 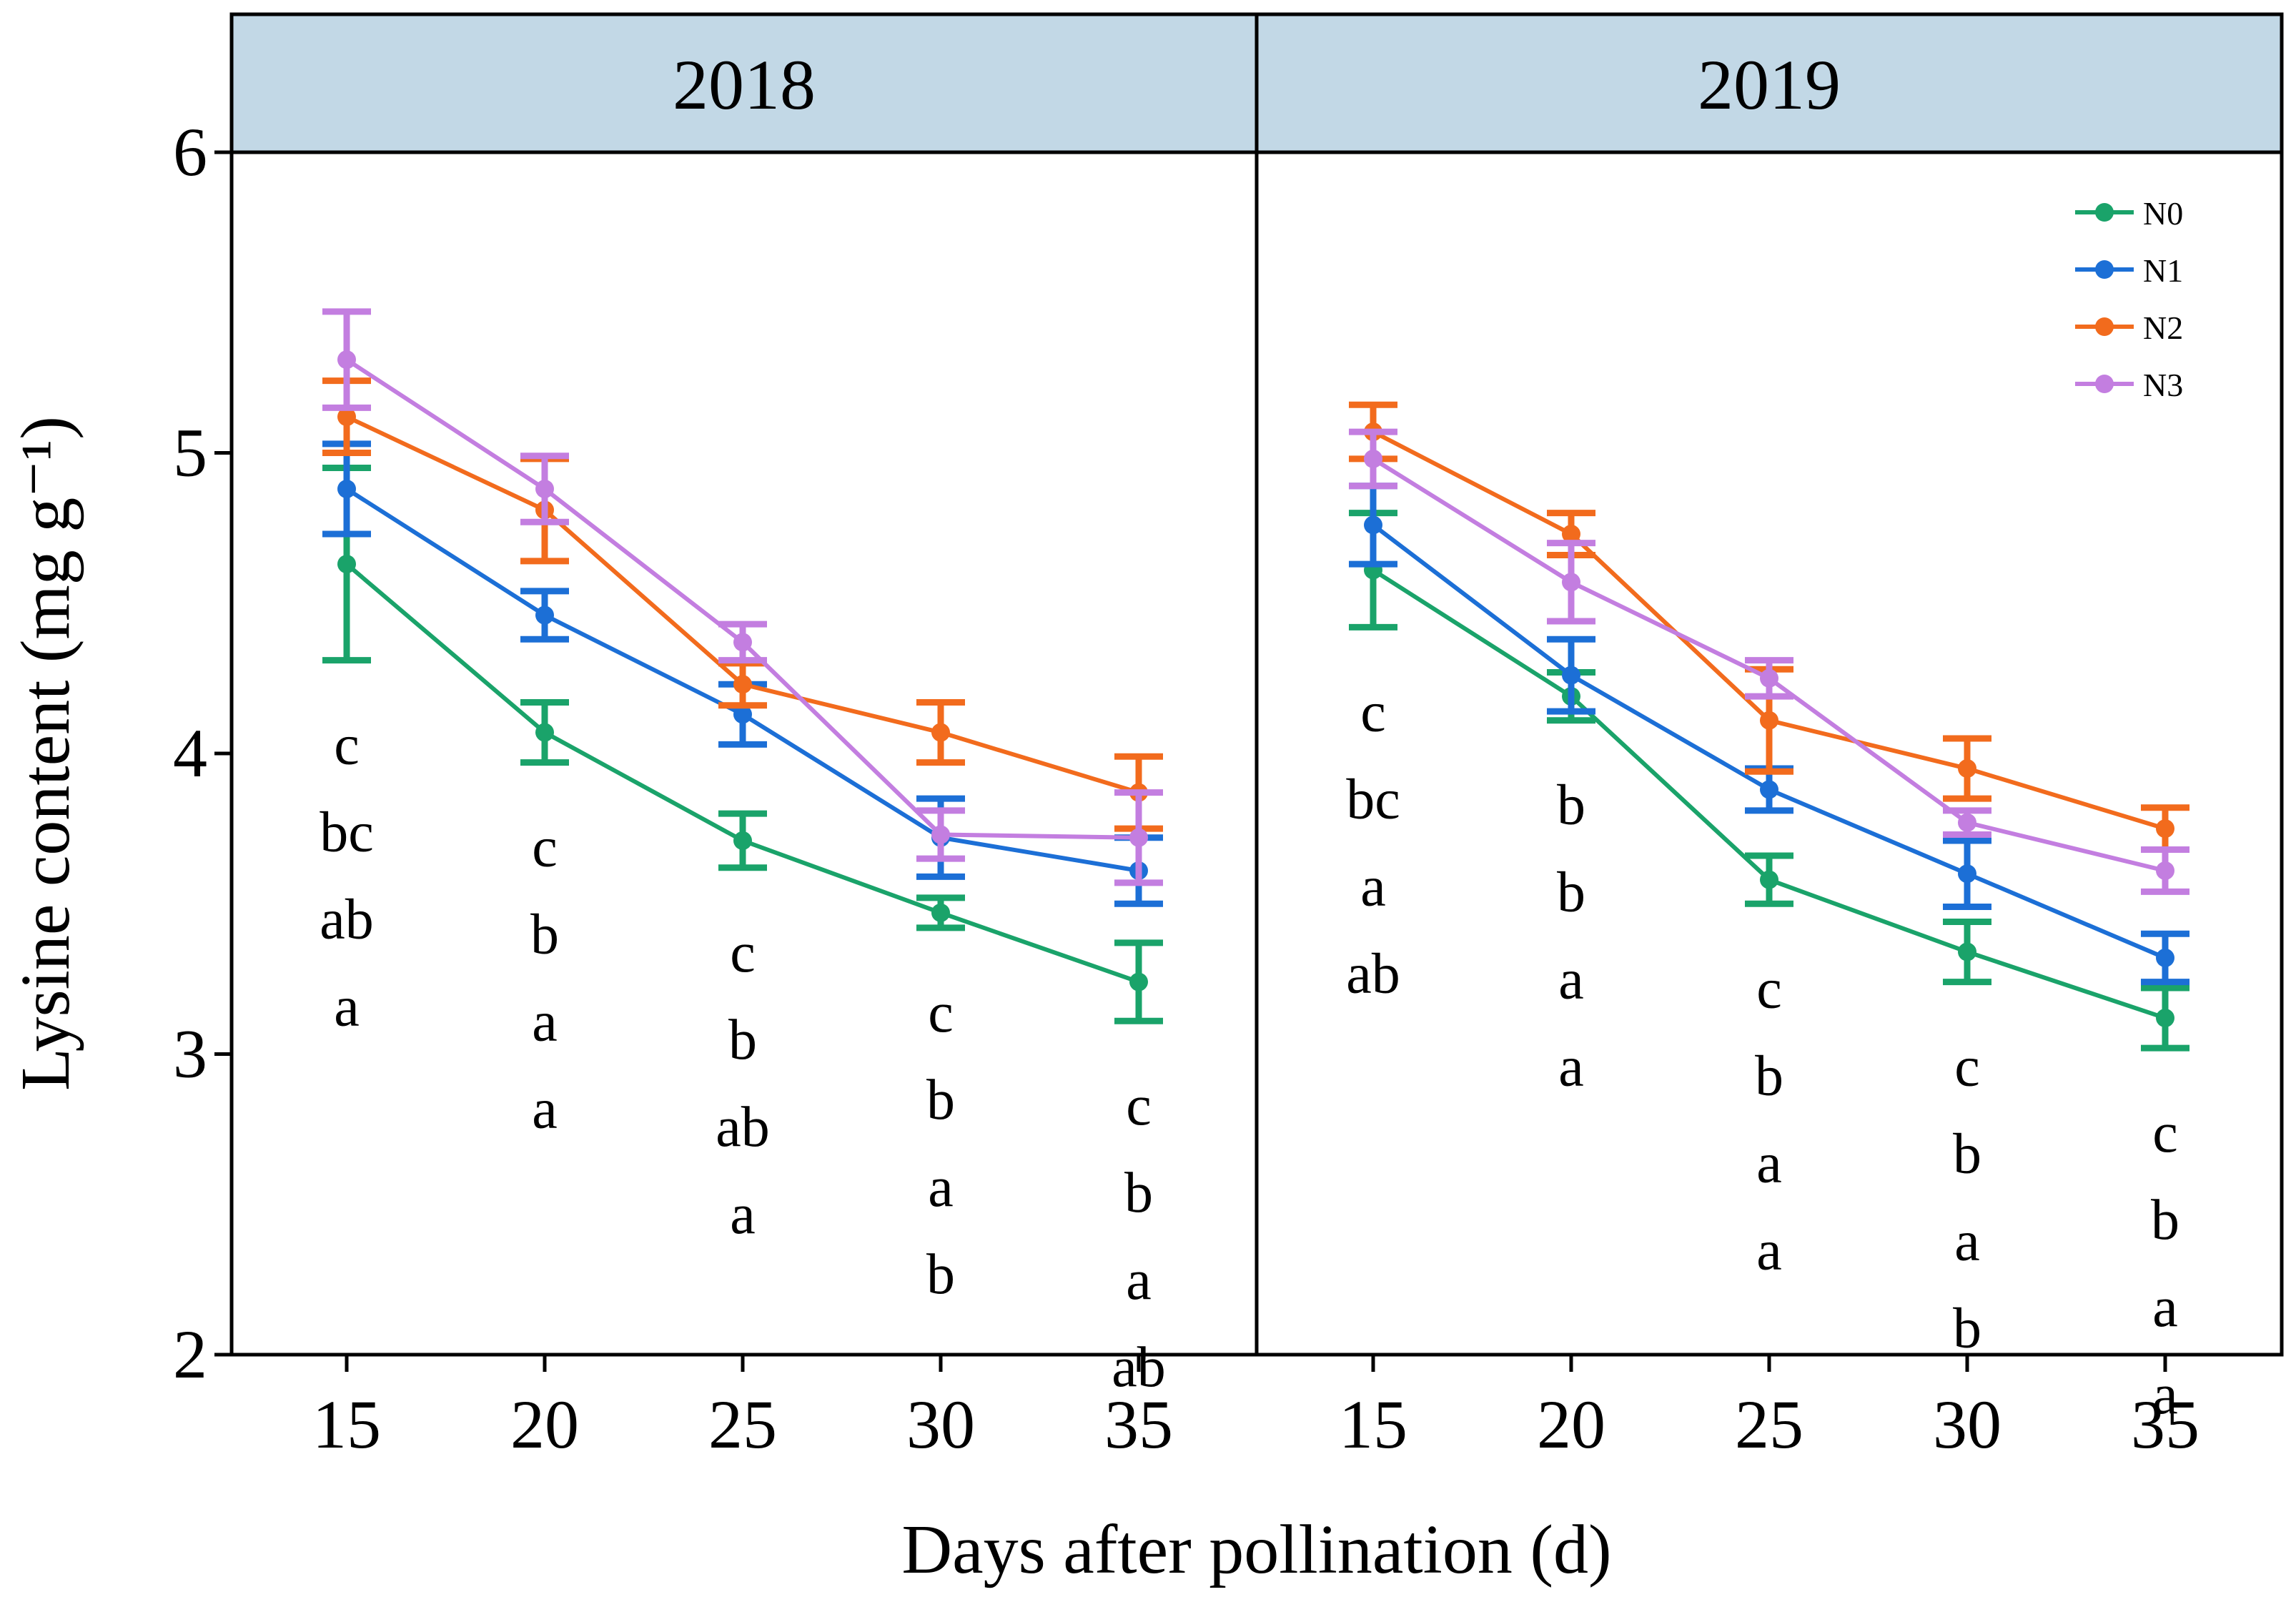 What do you see at coordinates (1256, 1549) in the screenshot?
I see `x-axis-title: Days after pollination (d)` at bounding box center [1256, 1549].